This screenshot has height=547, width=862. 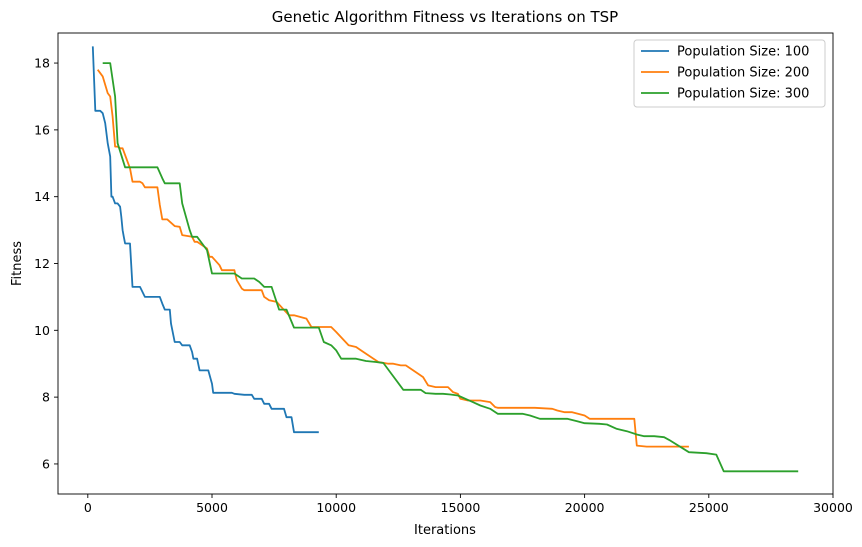 What do you see at coordinates (709, 507) in the screenshot?
I see `x-tick-label: 25000` at bounding box center [709, 507].